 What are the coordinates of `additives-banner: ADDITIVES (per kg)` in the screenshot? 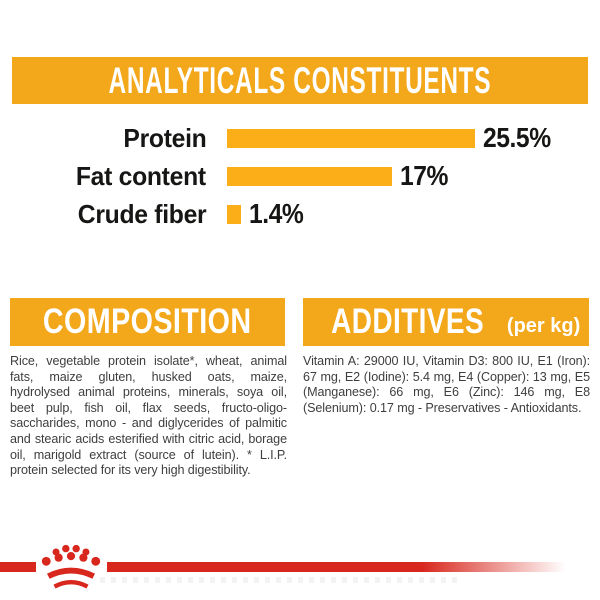 It's located at (446, 322).